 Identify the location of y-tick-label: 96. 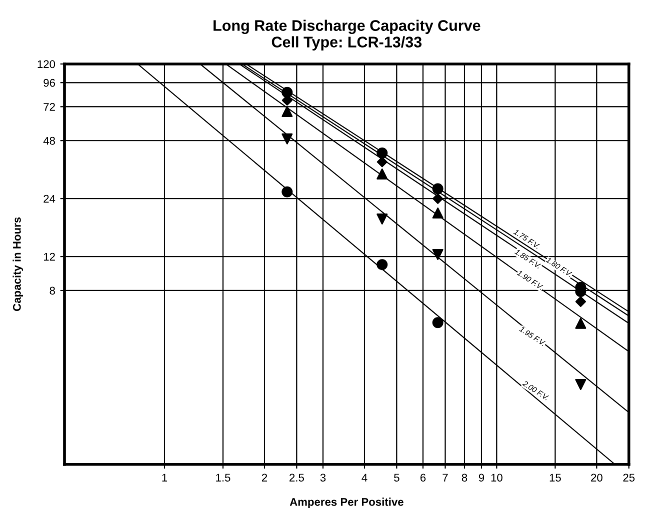
(49, 82).